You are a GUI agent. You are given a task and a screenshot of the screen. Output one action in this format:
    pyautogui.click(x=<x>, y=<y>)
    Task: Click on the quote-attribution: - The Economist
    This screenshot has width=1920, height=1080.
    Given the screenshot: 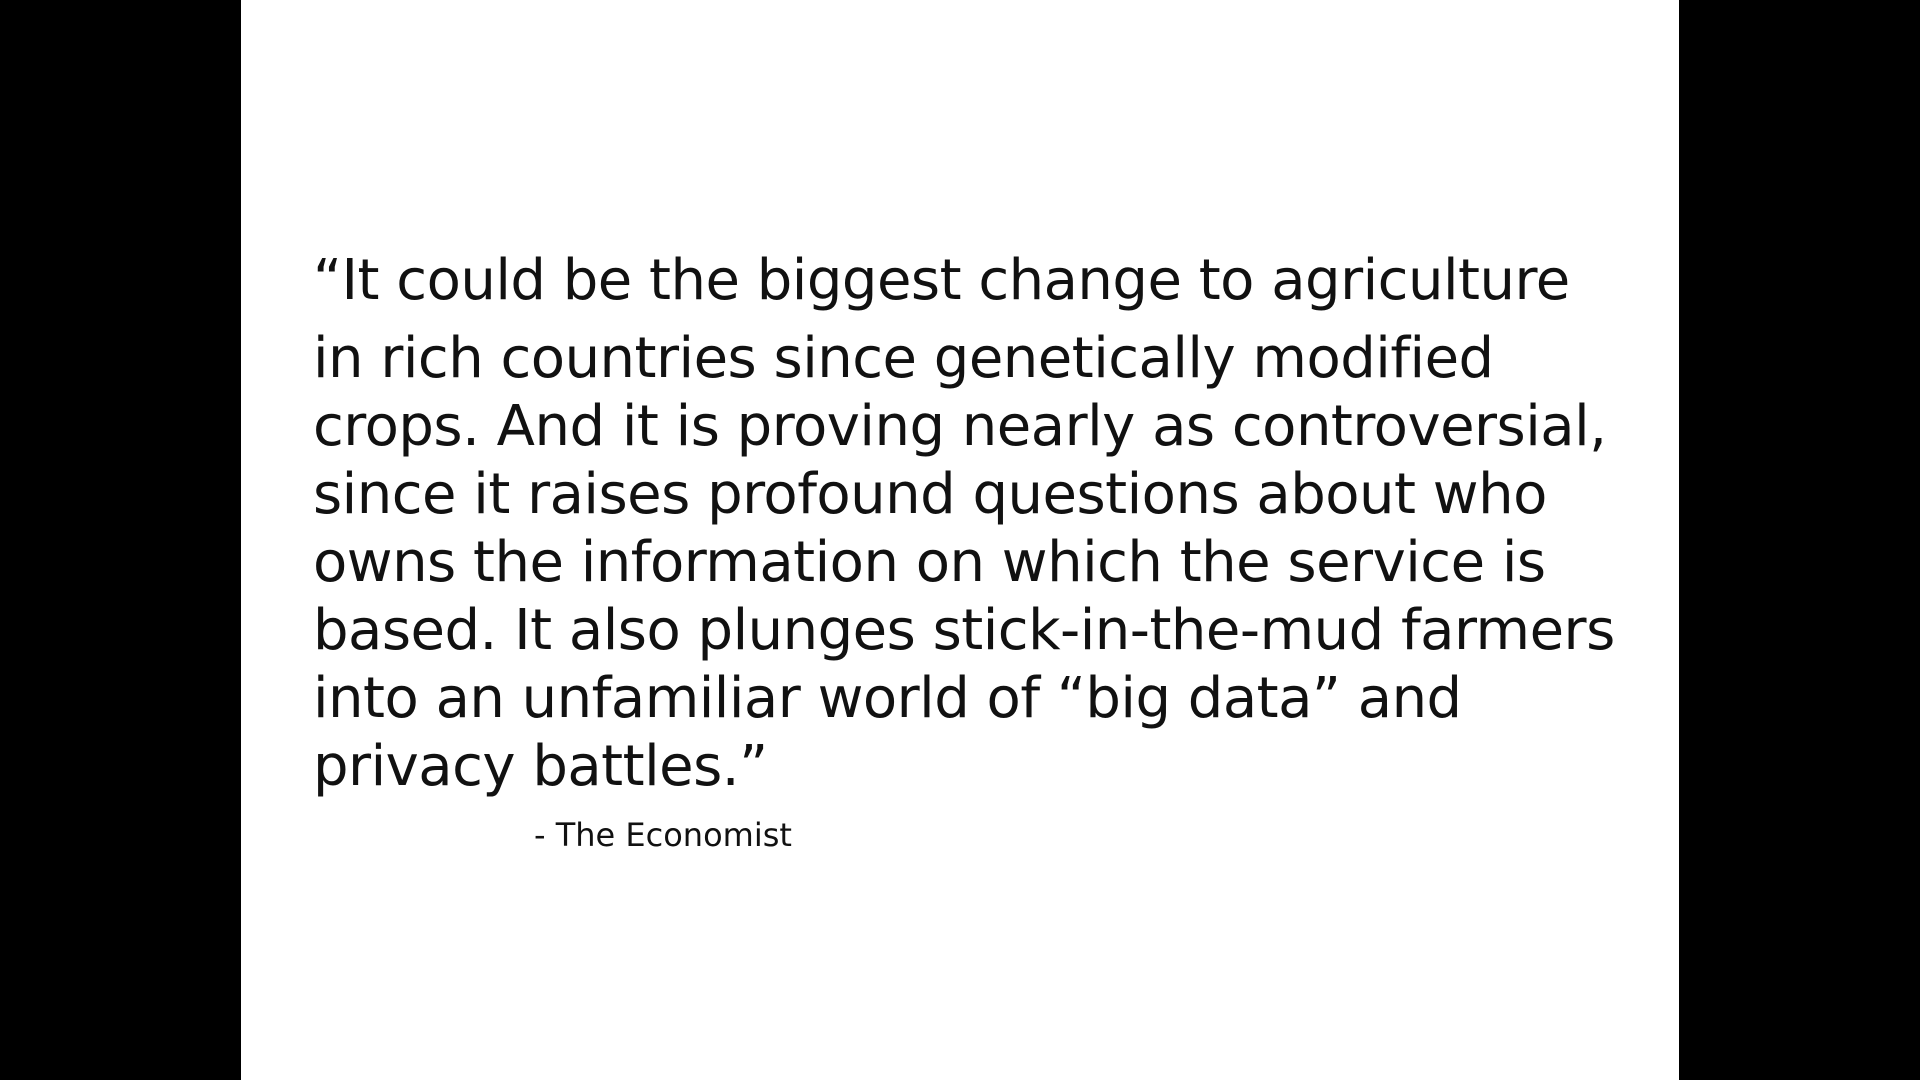 What is the action you would take?
    pyautogui.click(x=663, y=835)
    